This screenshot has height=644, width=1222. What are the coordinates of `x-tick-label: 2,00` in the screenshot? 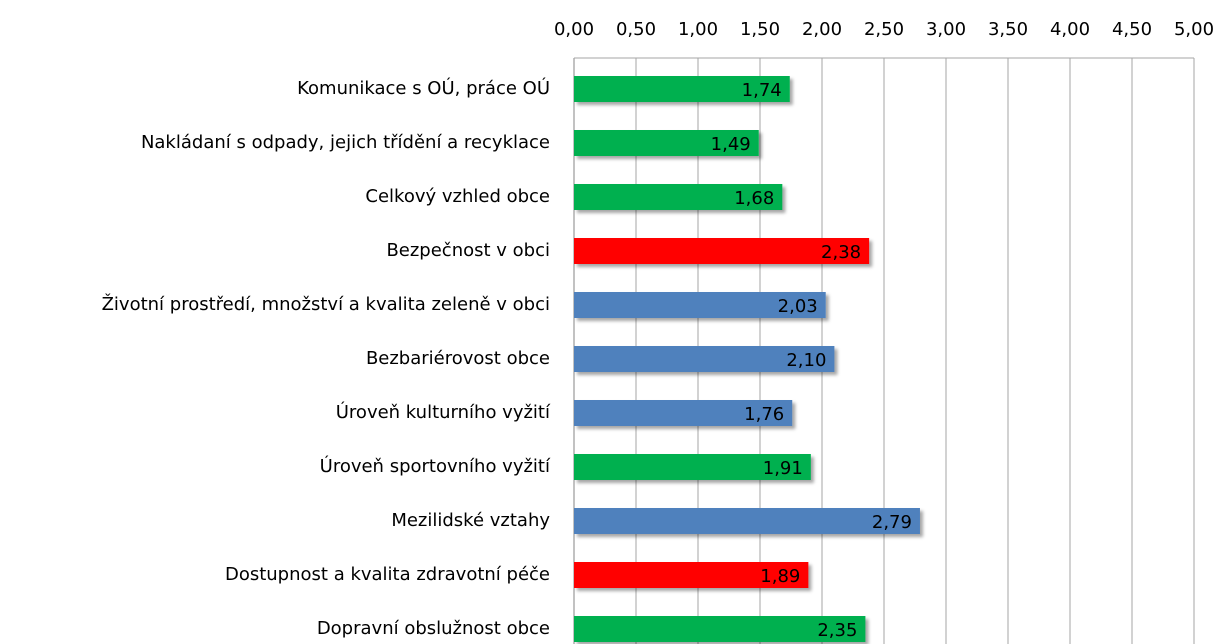 It's located at (822, 29).